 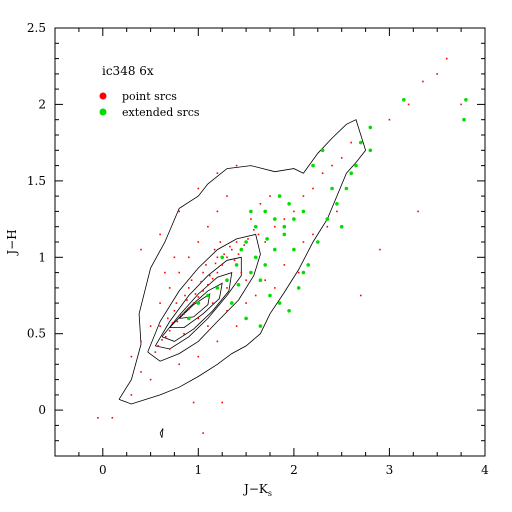 I want to click on x-tick-label: 0, so click(x=103, y=470).